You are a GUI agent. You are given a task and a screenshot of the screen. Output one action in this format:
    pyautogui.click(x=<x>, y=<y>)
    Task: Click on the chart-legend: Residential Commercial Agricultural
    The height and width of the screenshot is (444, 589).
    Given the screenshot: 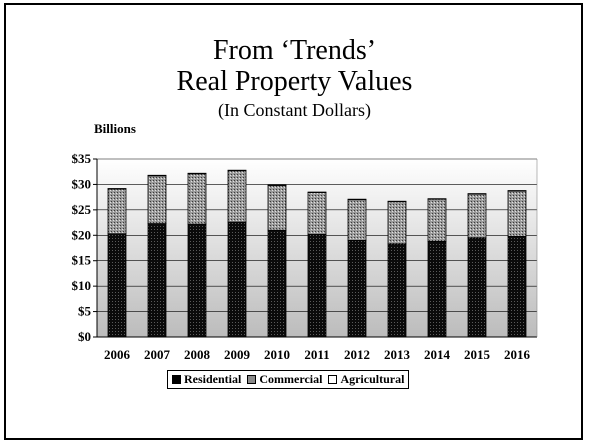 What is the action you would take?
    pyautogui.click(x=288, y=379)
    